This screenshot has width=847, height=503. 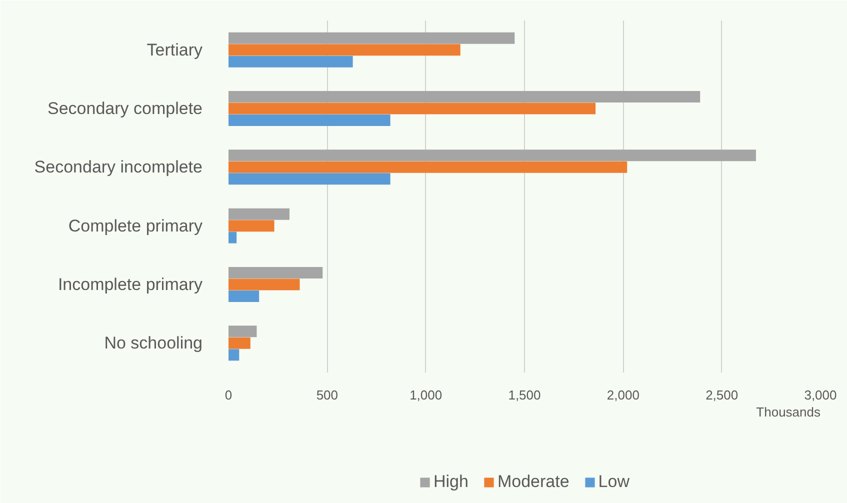 What do you see at coordinates (228, 395) in the screenshot?
I see `x-tick-label: 0` at bounding box center [228, 395].